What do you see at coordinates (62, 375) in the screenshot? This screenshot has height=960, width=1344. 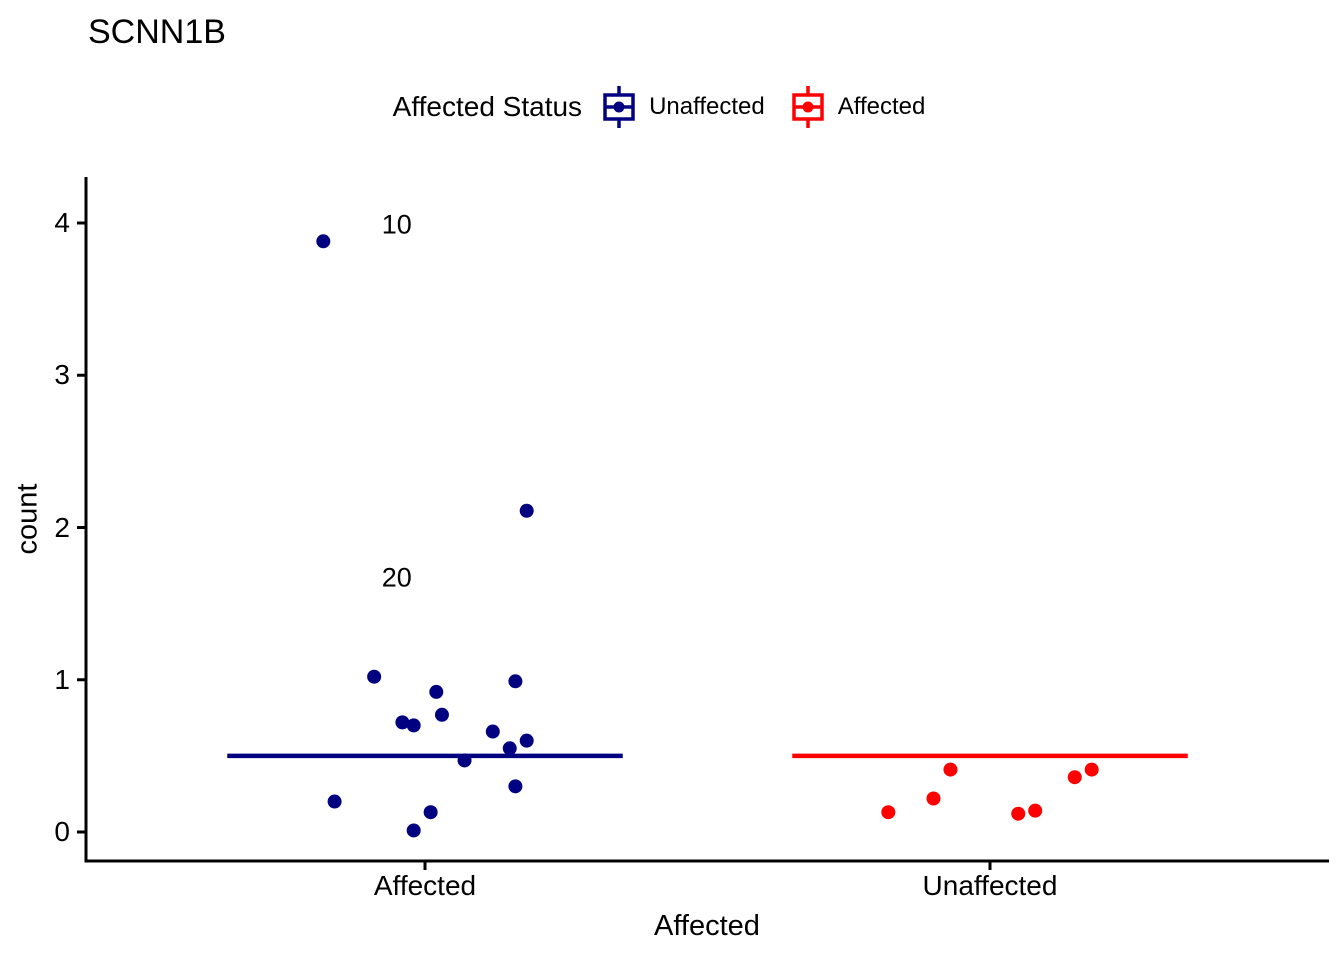 I see `y-tick-label: 3` at bounding box center [62, 375].